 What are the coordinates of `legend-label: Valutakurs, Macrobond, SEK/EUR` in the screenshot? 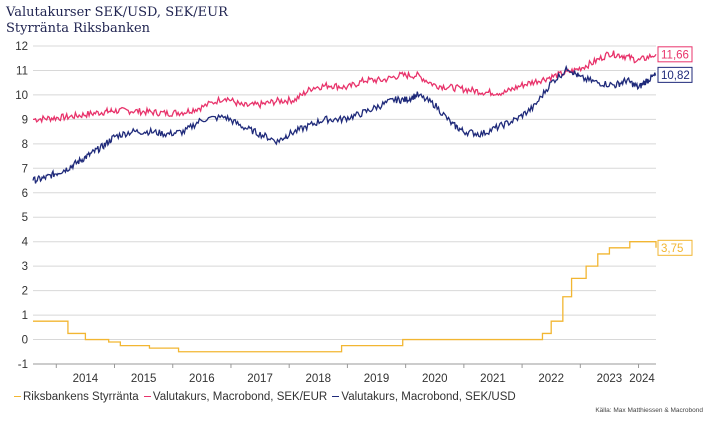 It's located at (240, 397).